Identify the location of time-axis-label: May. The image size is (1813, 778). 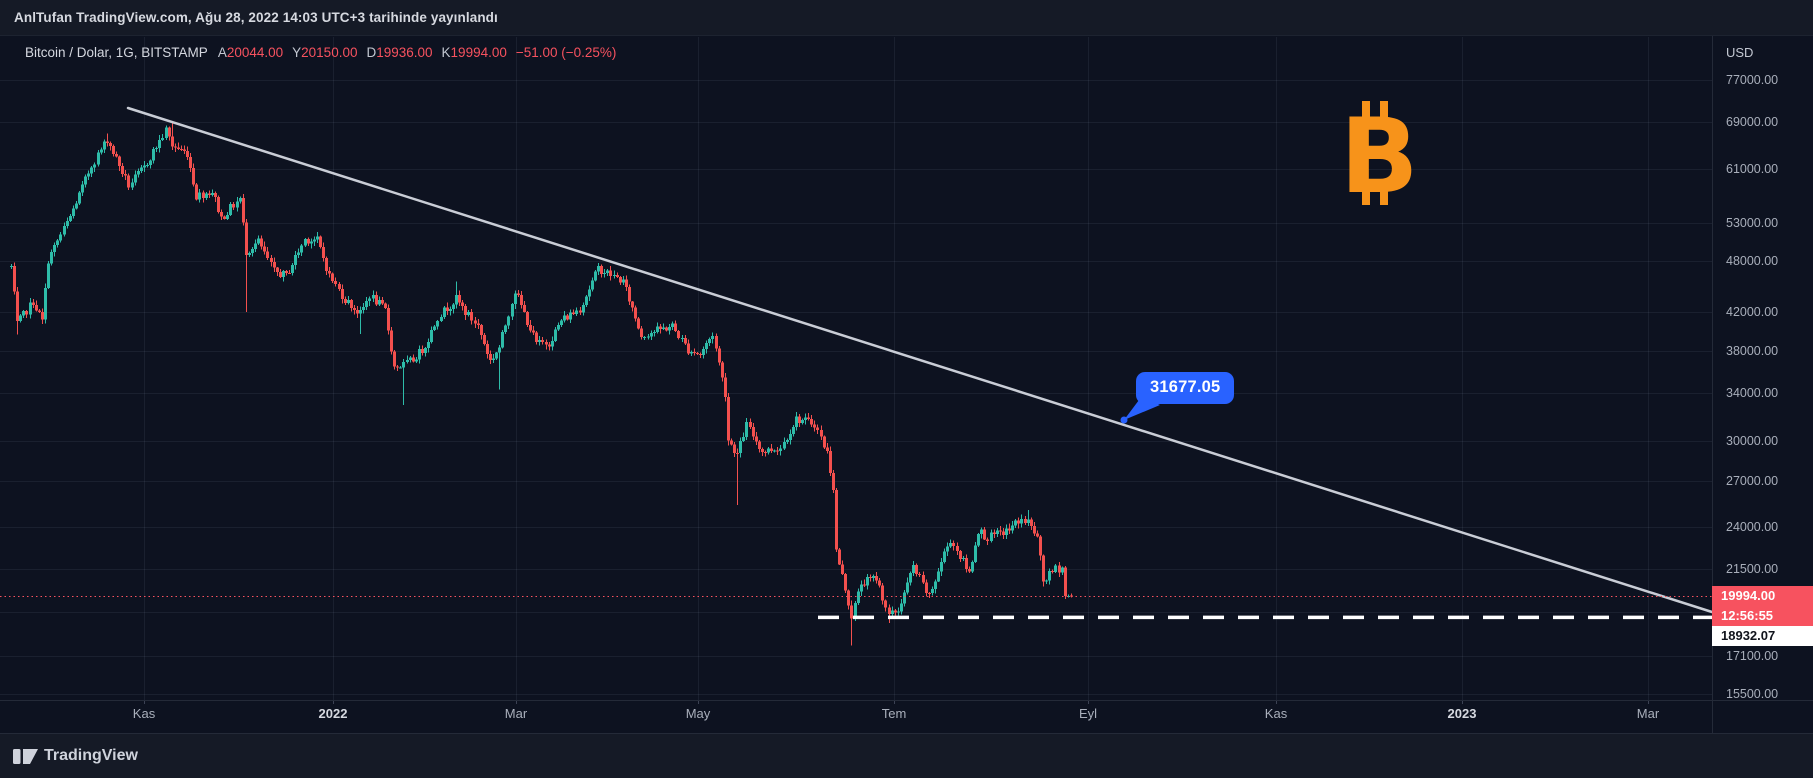
(698, 713).